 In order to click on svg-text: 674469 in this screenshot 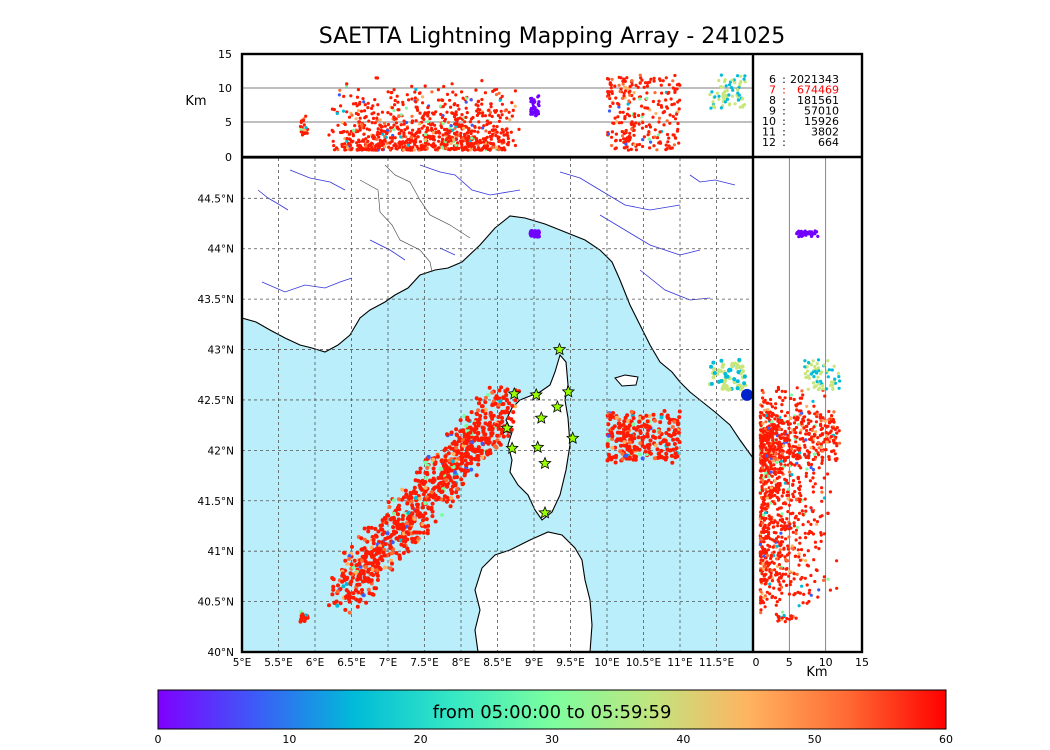, I will do `click(818, 90)`.